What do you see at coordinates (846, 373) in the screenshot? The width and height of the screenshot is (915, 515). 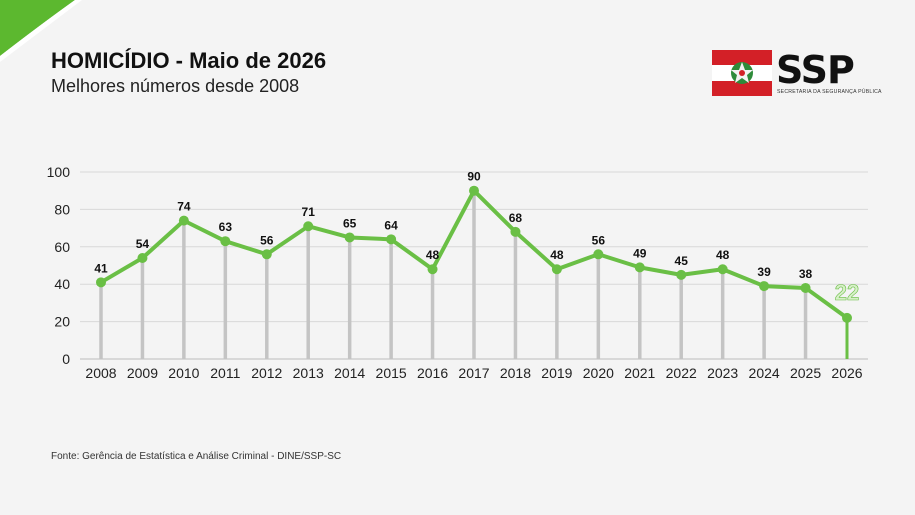 I see `x-tick-label: 2026` at bounding box center [846, 373].